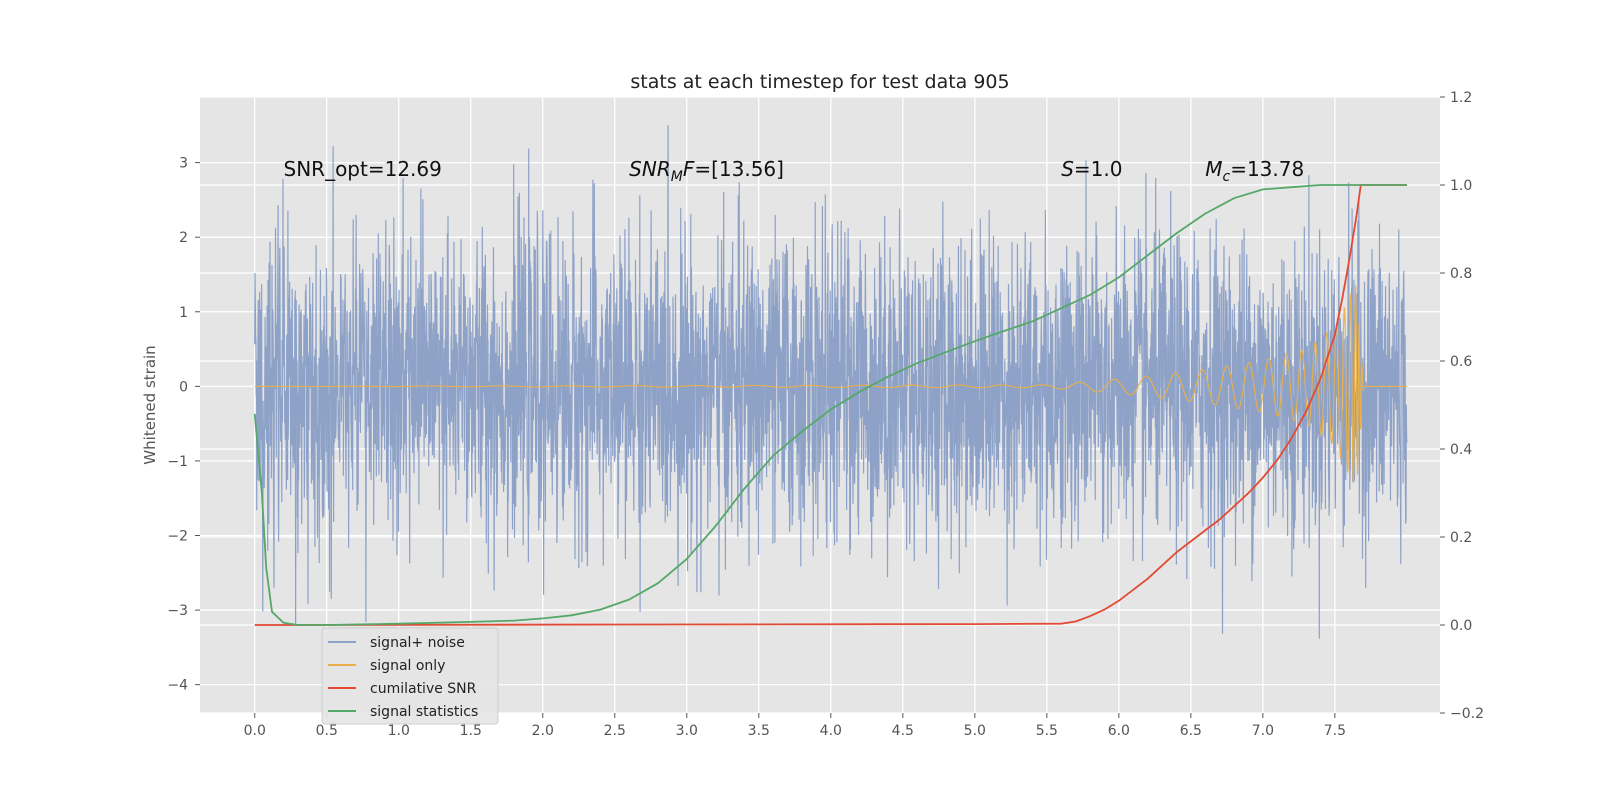 This screenshot has width=1600, height=800. I want to click on y-tick-label: −3, so click(177, 611).